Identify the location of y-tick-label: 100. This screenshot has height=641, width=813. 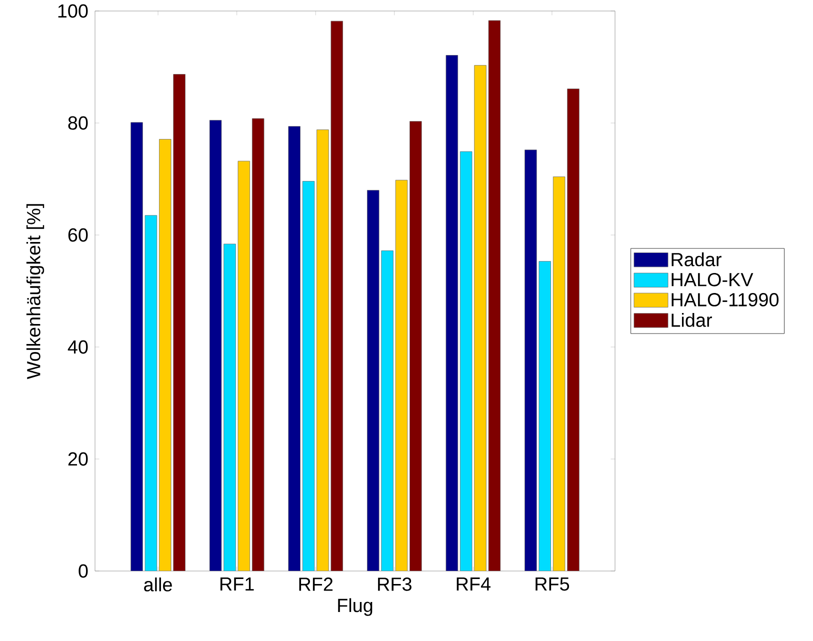
(73, 11).